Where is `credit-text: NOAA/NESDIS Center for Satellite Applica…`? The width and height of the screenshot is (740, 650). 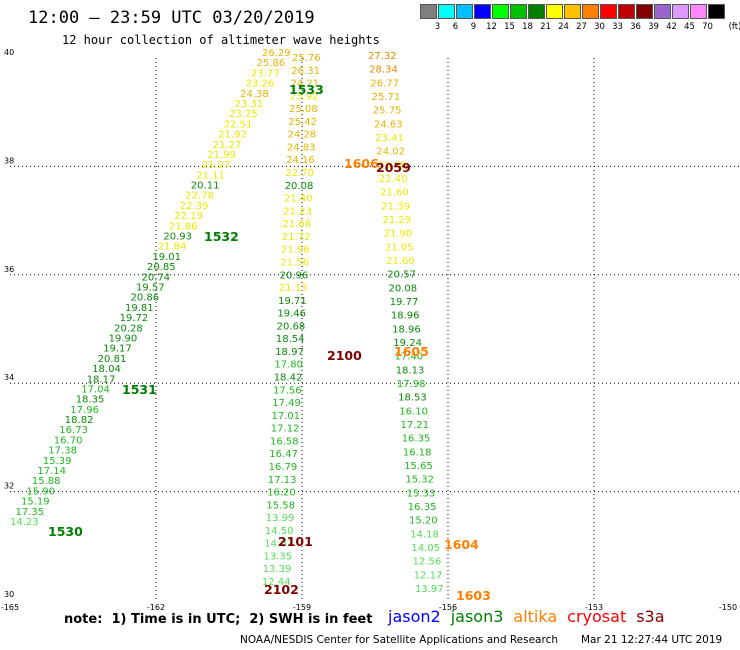 credit-text: NOAA/NESDIS Center for Satellite Applica… is located at coordinates (399, 640).